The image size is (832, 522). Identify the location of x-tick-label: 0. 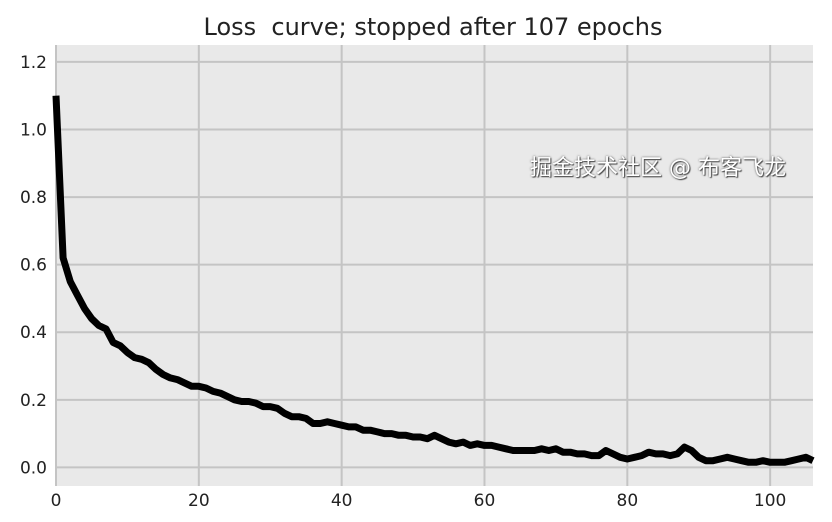
(56, 501).